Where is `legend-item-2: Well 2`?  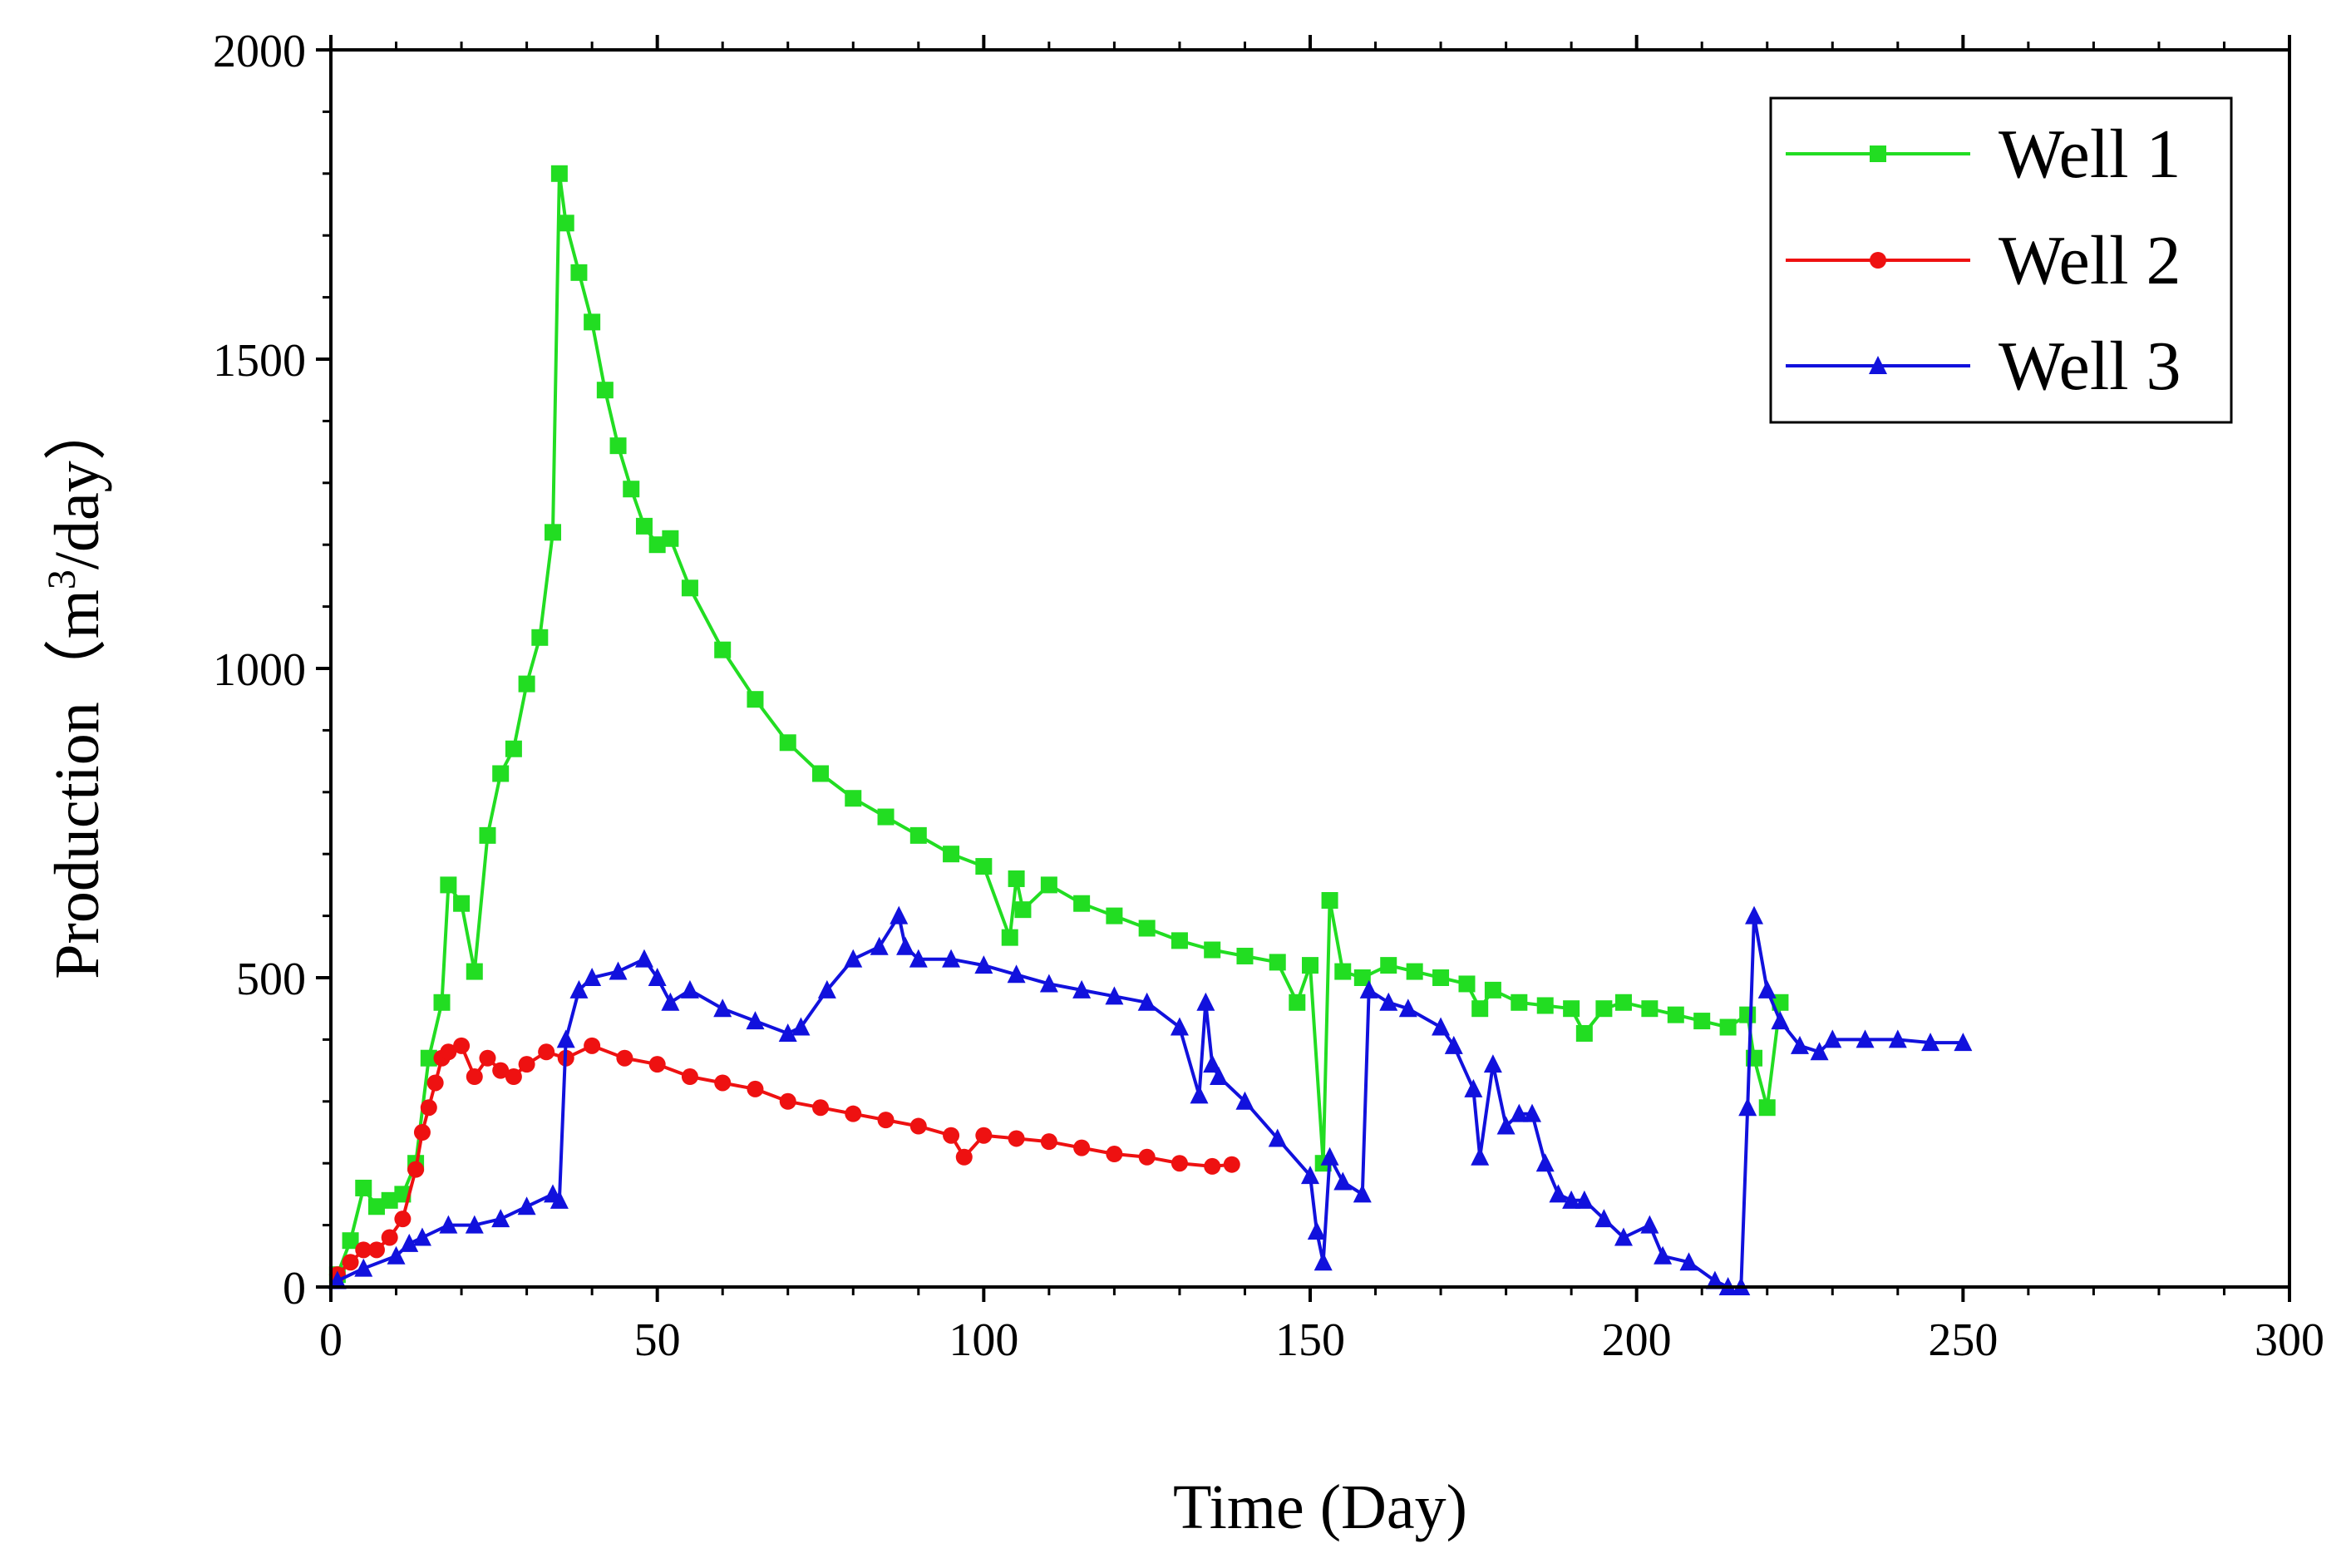 legend-item-2: Well 2 is located at coordinates (1983, 260).